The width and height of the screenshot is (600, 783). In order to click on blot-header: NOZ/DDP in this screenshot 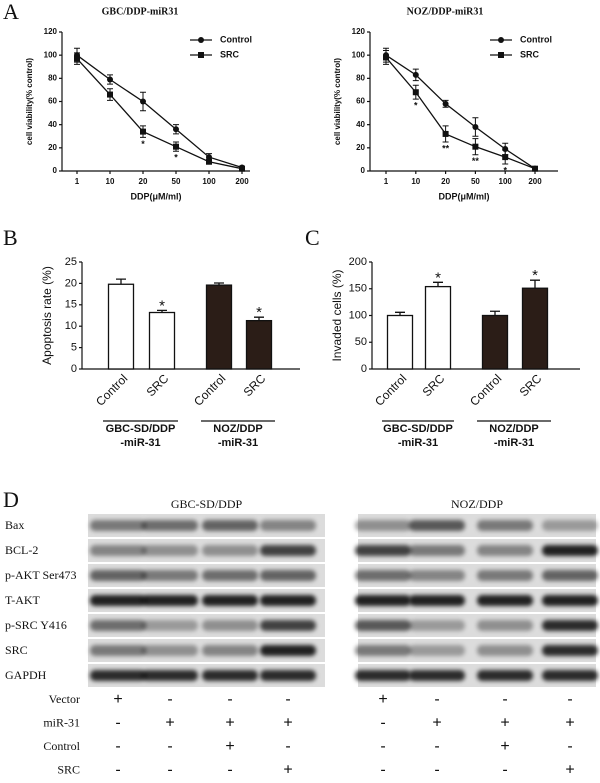, I will do `click(477, 504)`.